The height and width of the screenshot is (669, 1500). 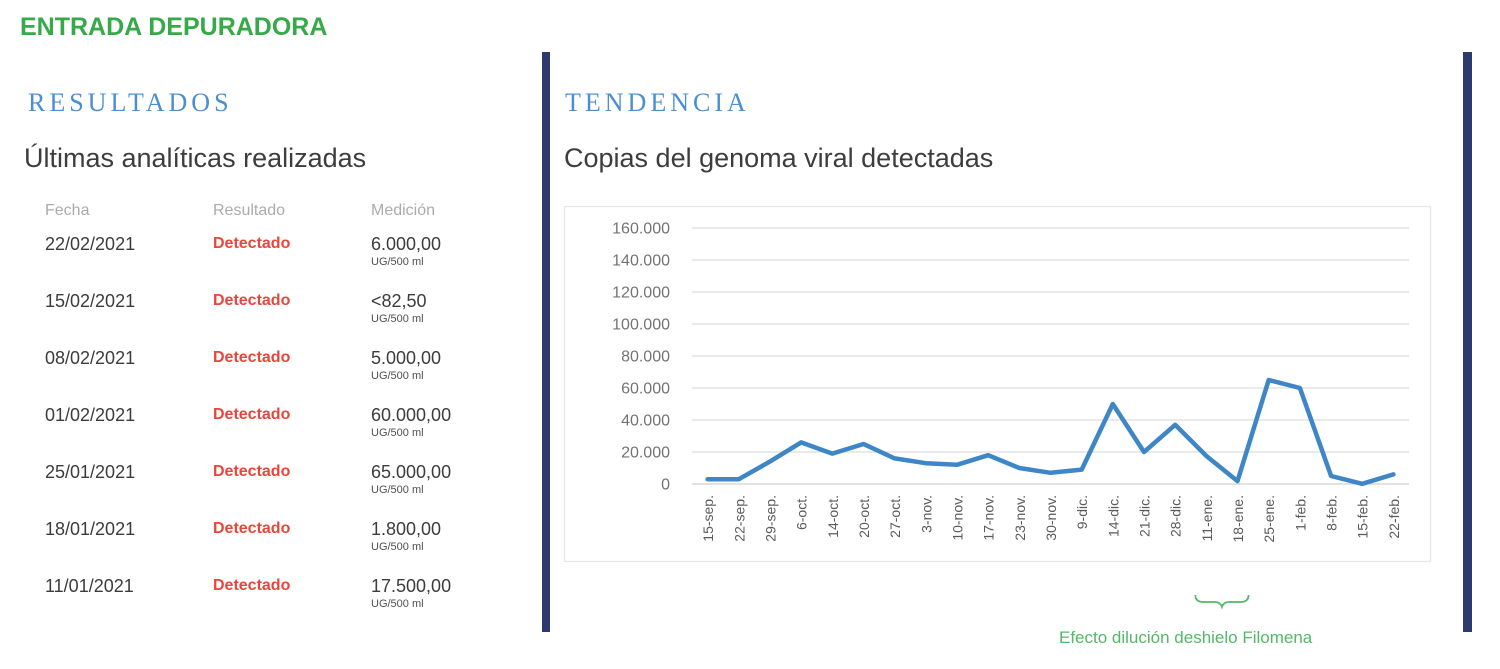 I want to click on row-measurement: 60.000,00 UG/500 ml, so click(x=444, y=433).